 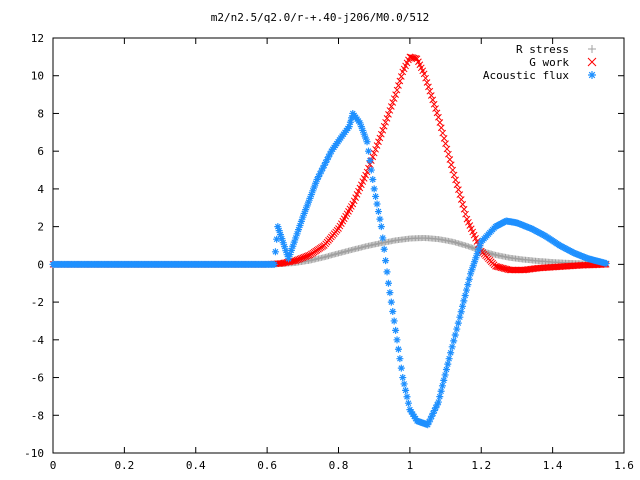 I want to click on y-tick-label: 6, so click(x=40, y=151).